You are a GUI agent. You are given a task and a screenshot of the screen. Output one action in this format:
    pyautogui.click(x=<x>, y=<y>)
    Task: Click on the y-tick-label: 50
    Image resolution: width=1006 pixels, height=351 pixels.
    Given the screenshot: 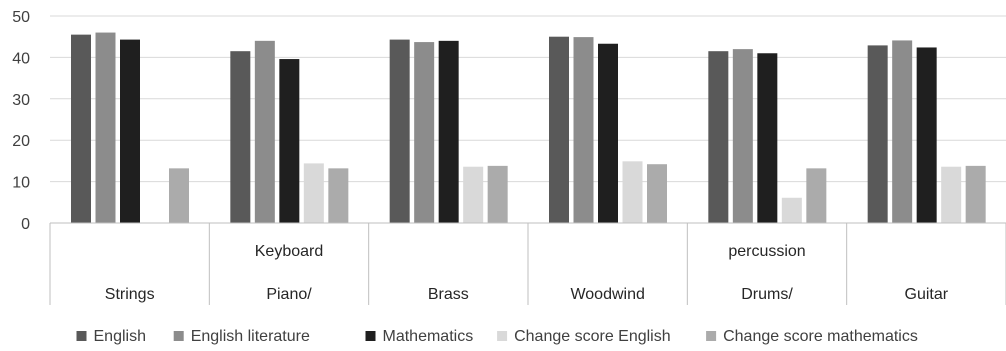 What is the action you would take?
    pyautogui.click(x=21, y=17)
    